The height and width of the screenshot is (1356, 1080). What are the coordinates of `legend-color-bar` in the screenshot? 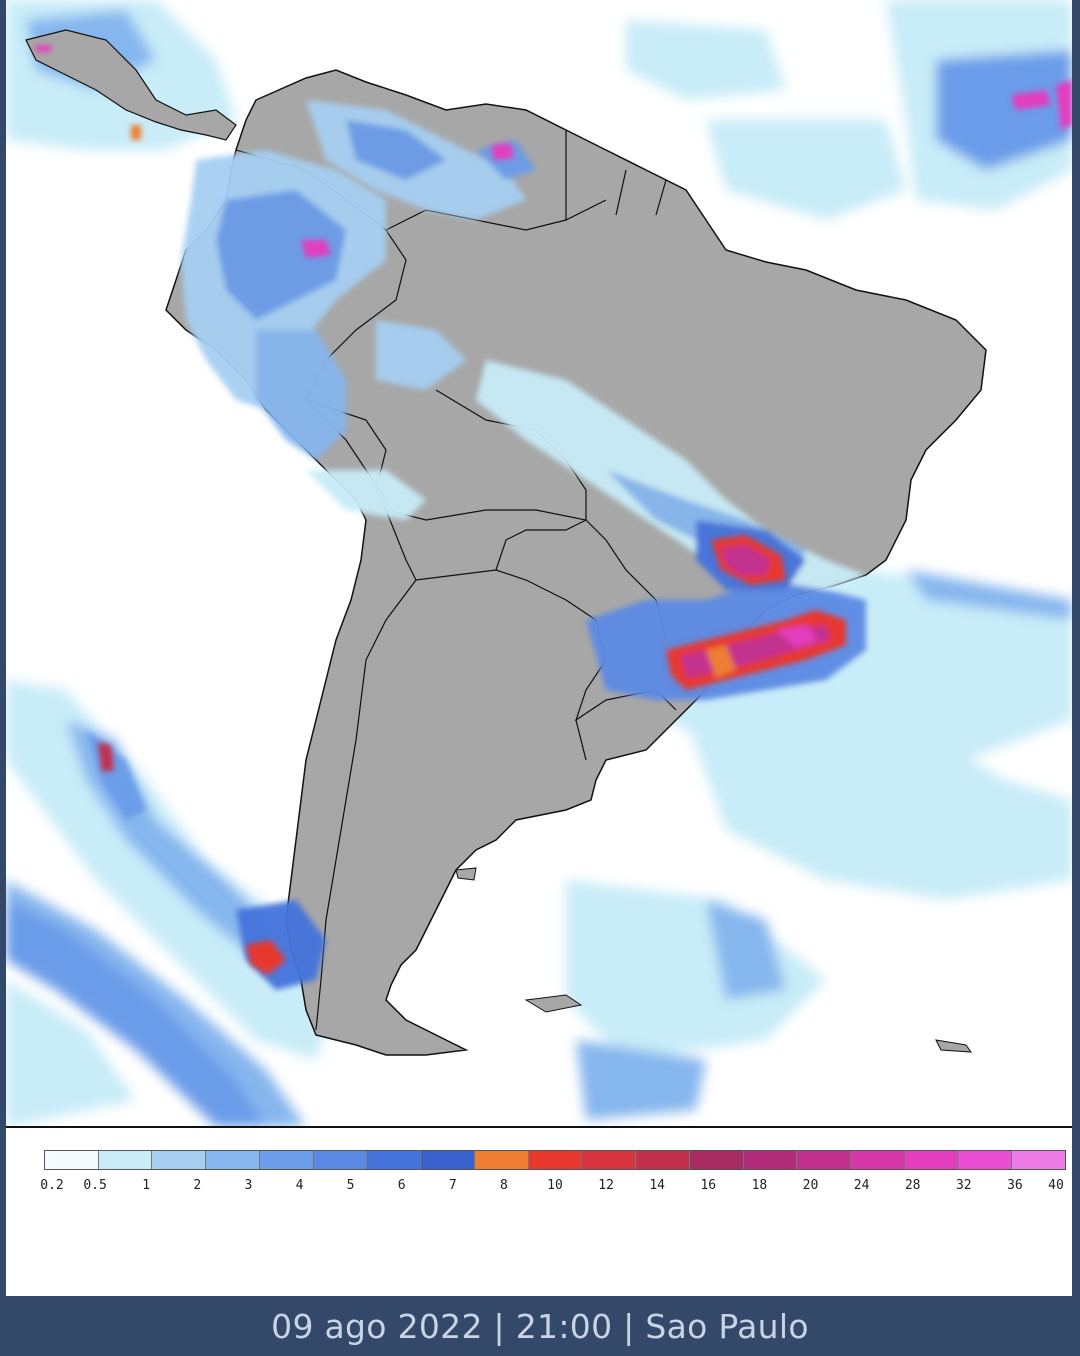 It's located at (555, 1160).